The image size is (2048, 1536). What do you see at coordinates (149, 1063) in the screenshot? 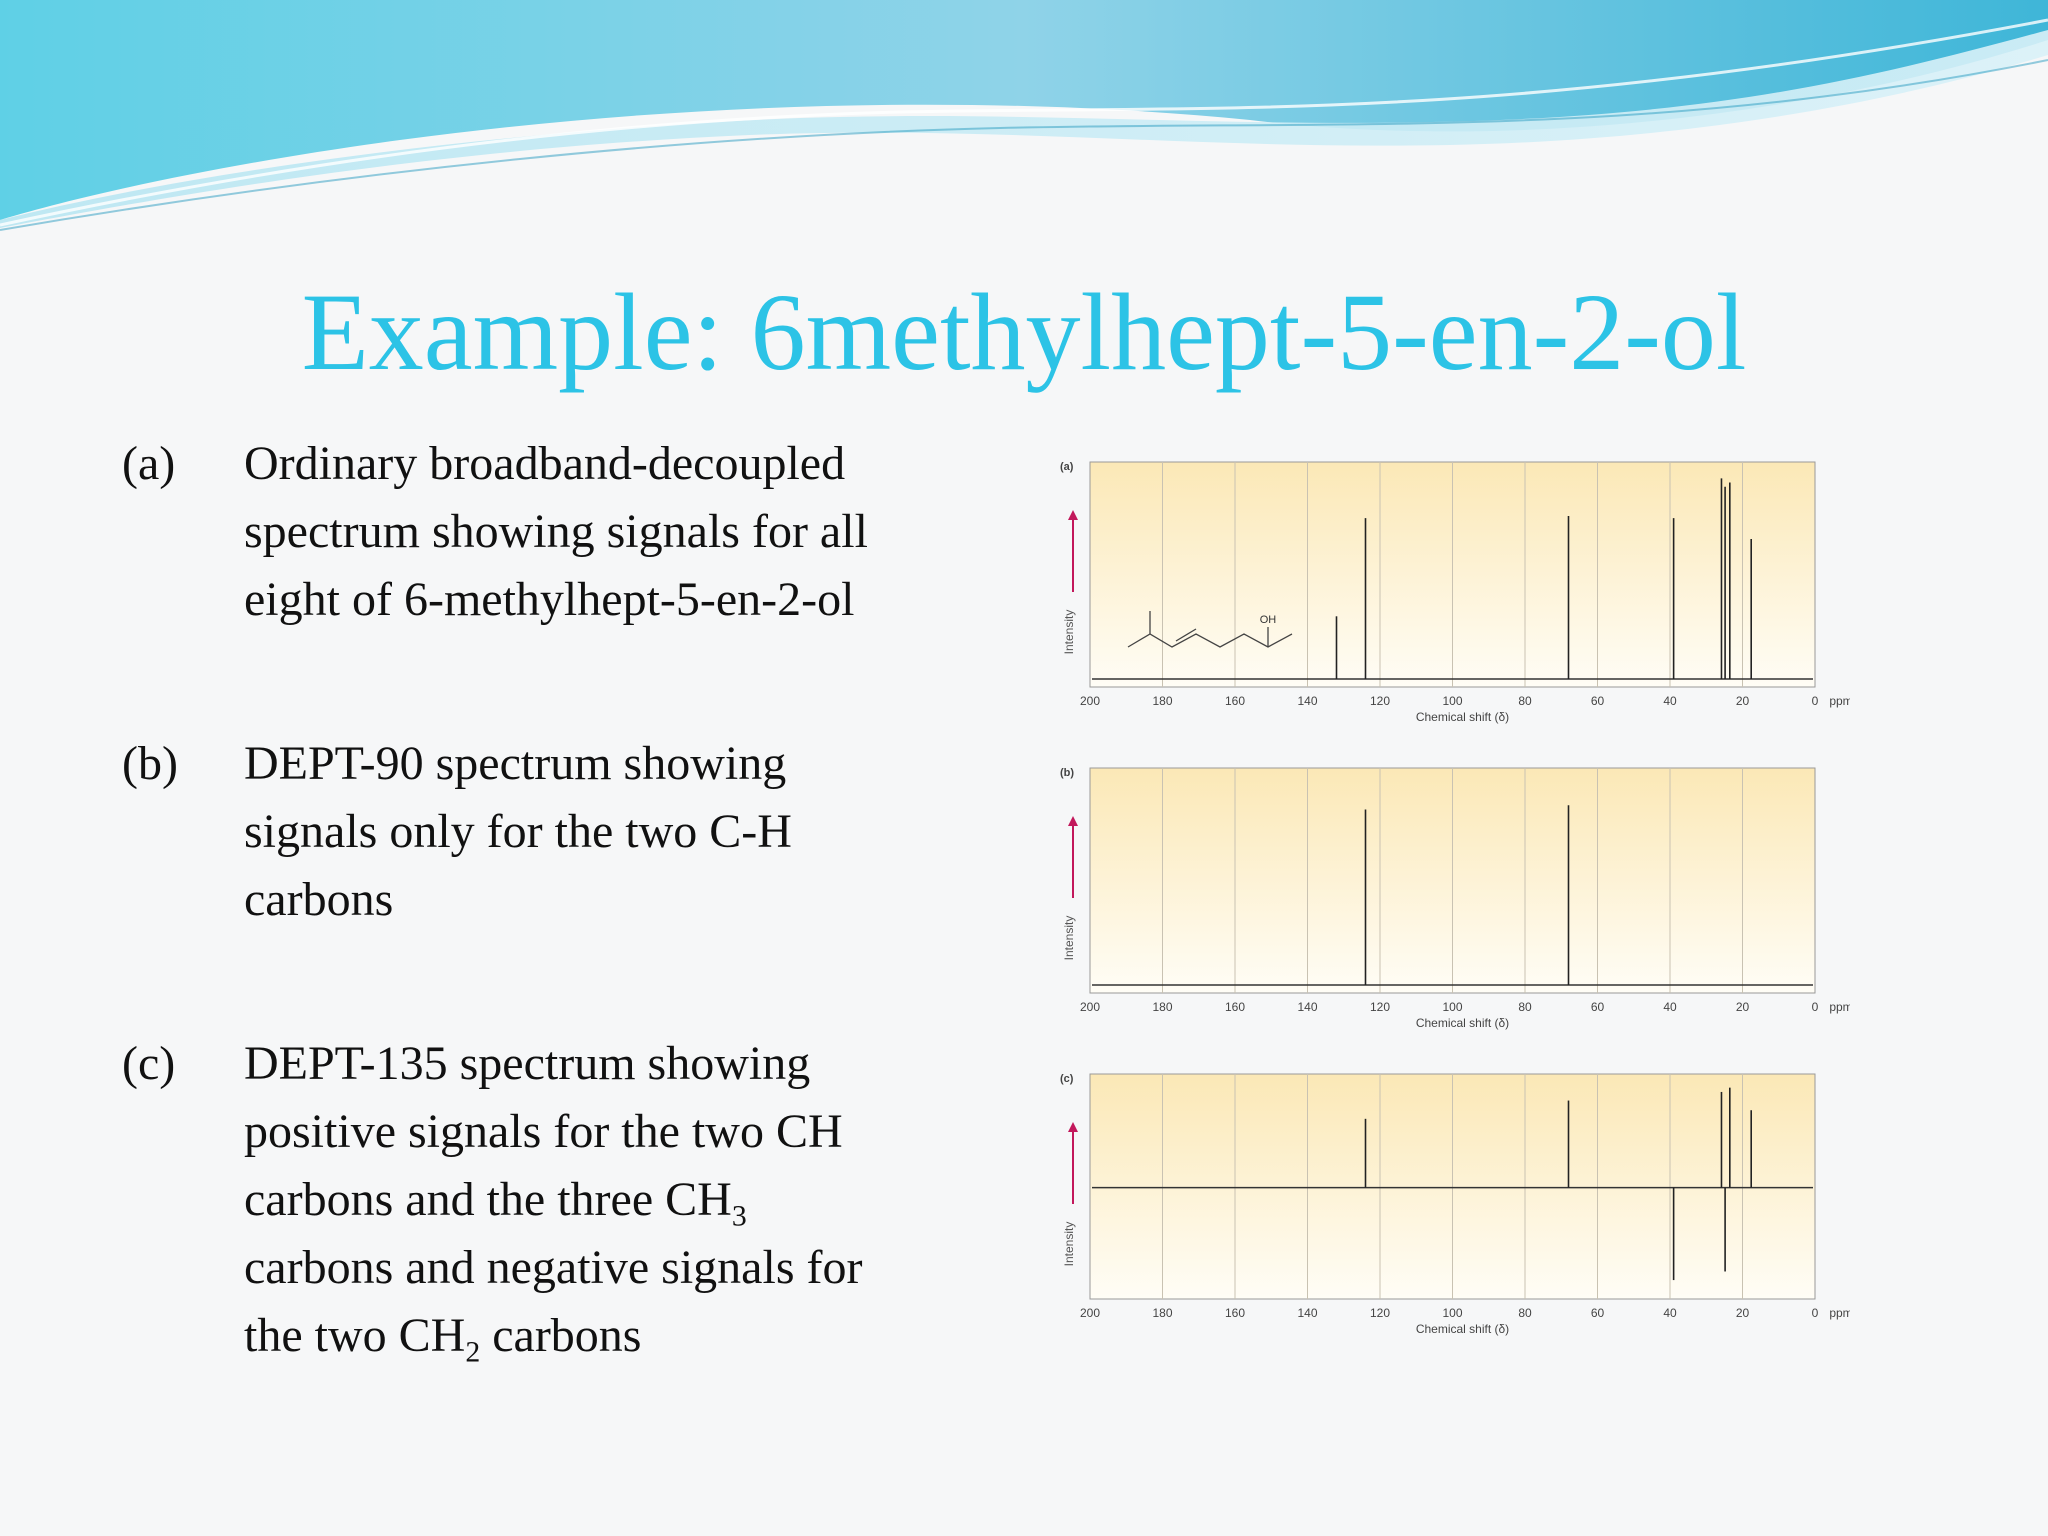
I see `item-label: (c)` at bounding box center [149, 1063].